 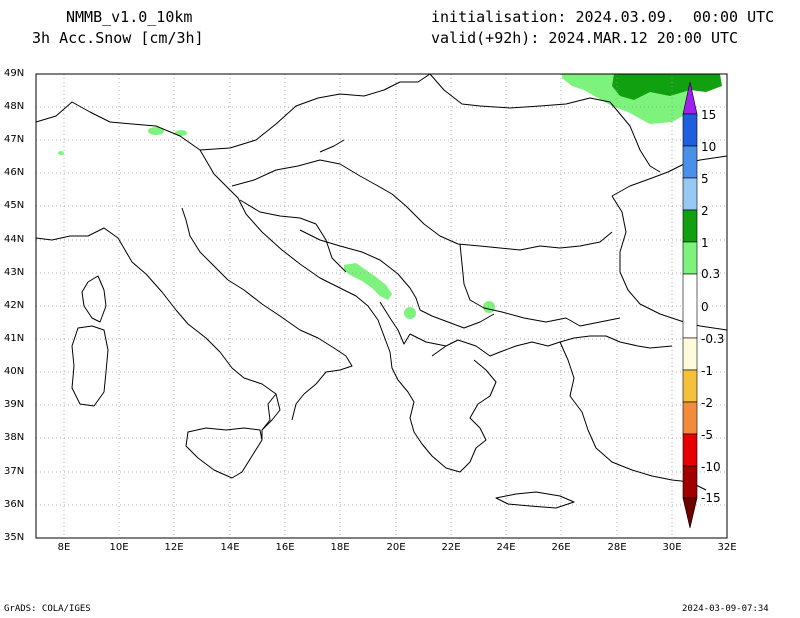 What do you see at coordinates (14, 139) in the screenshot?
I see `lat-label: 47N` at bounding box center [14, 139].